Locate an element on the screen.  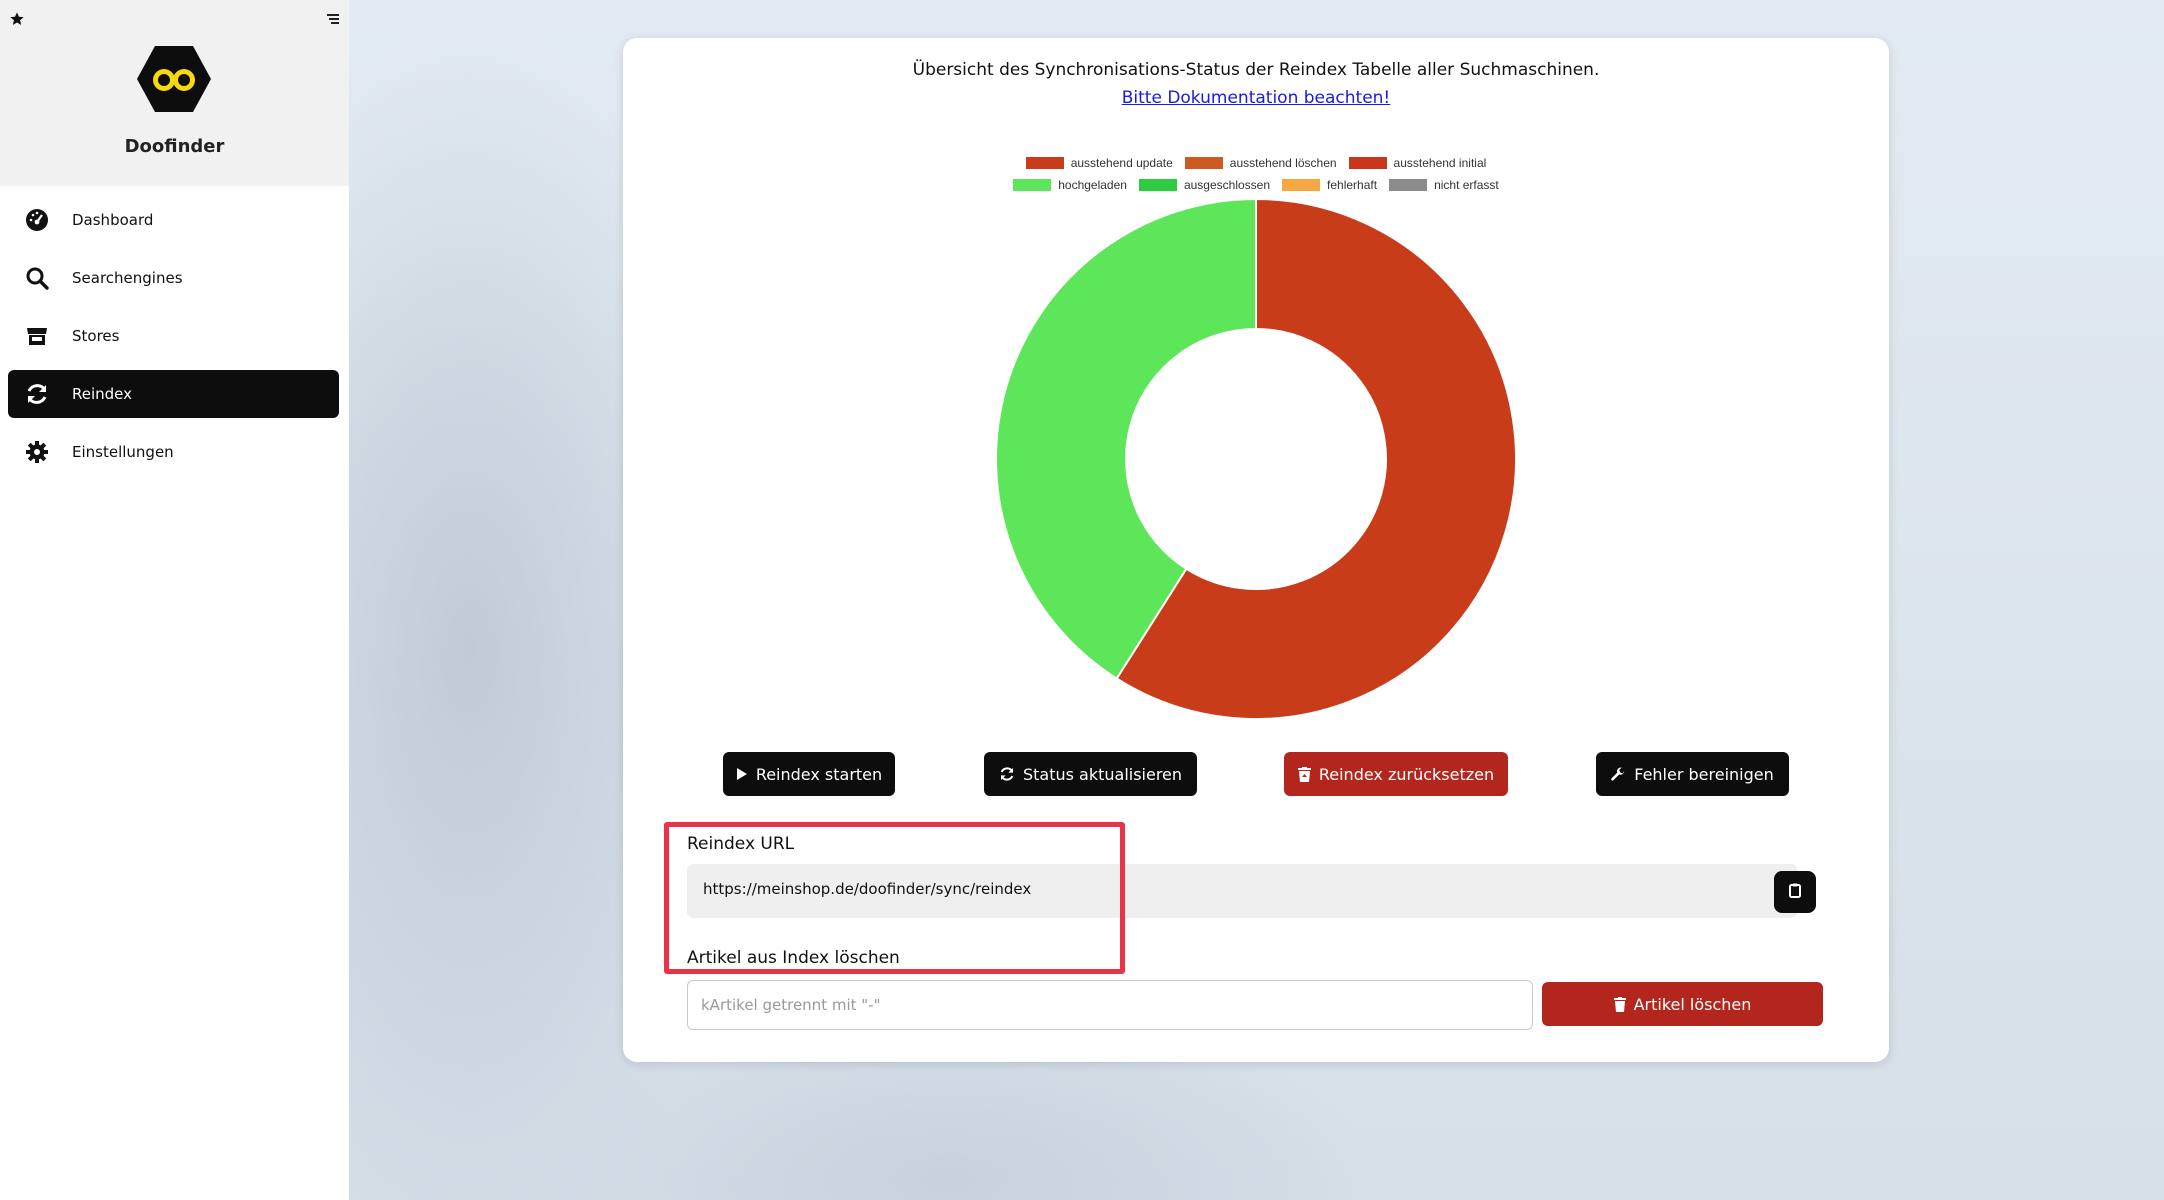
sidebar-item-label: Dashboard is located at coordinates (113, 220).